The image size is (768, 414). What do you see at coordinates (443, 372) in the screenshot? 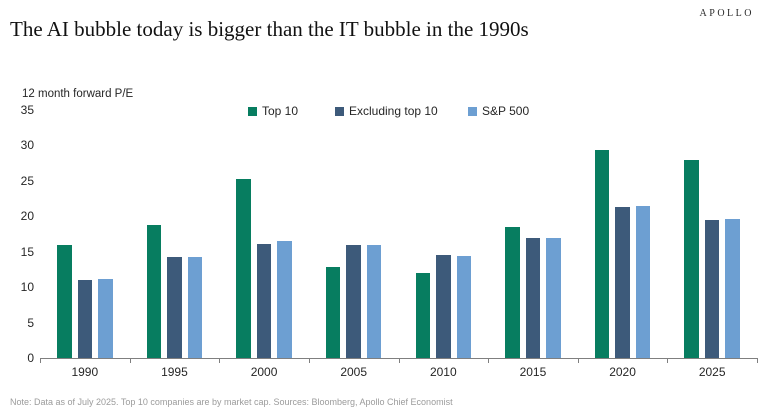
I see `x-tick-label-2010: 2010` at bounding box center [443, 372].